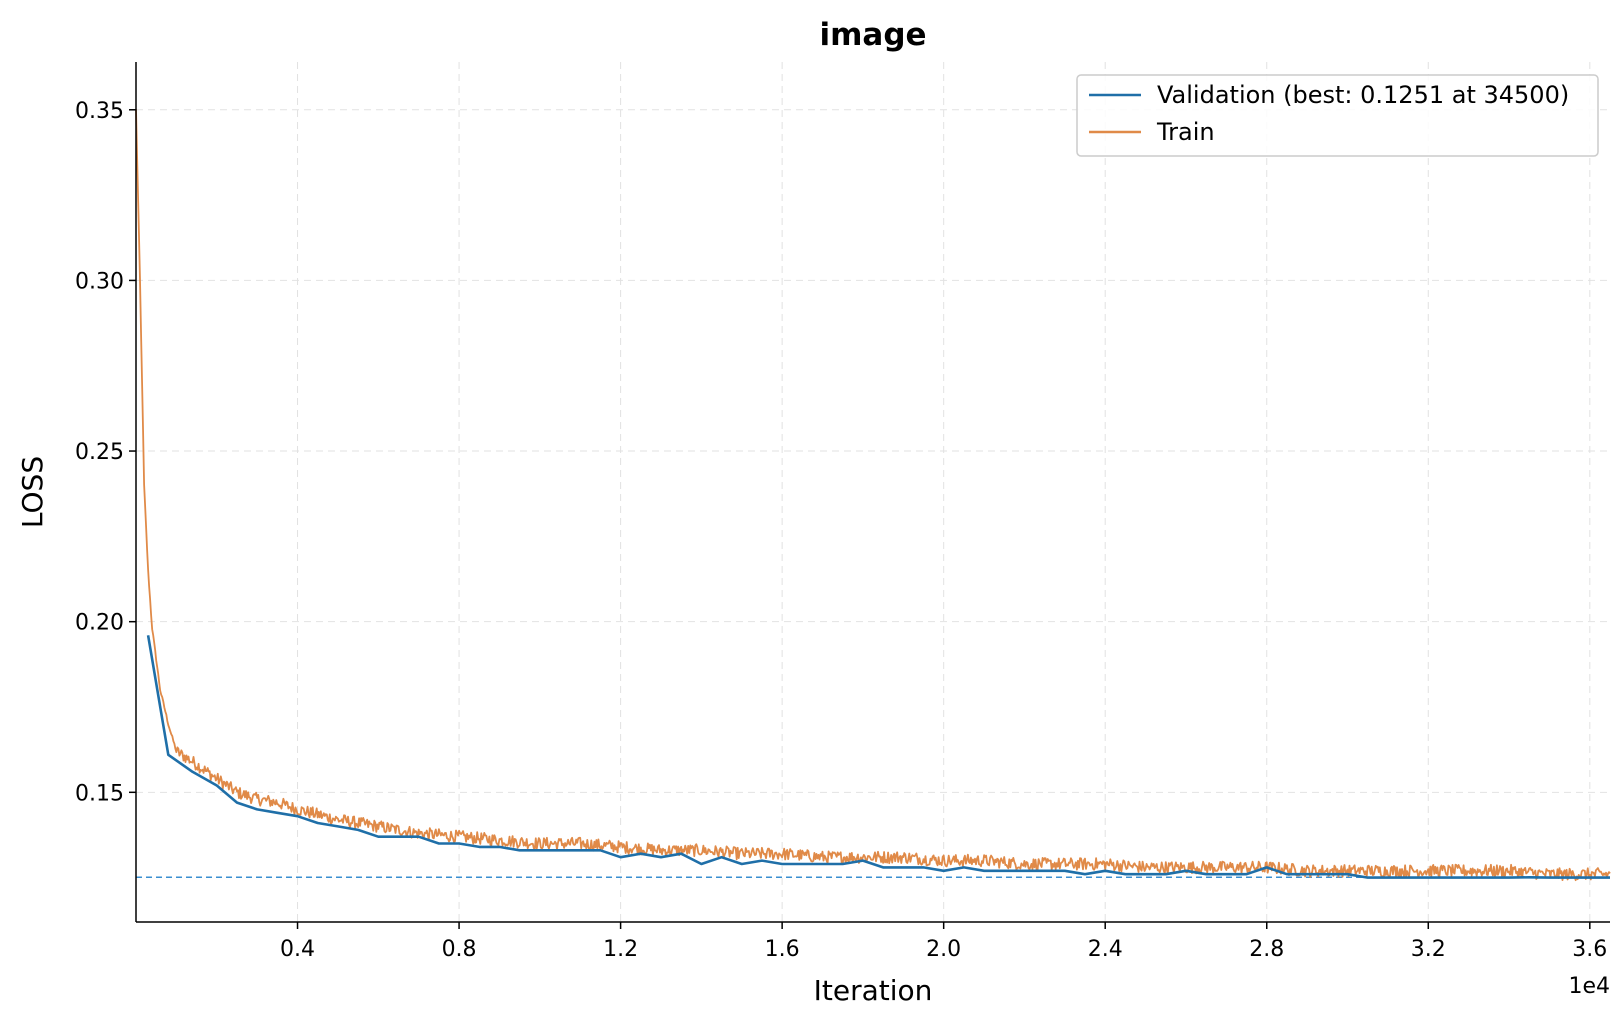 The height and width of the screenshot is (1024, 1624). I want to click on y-tick-label: 0.15, so click(99, 793).